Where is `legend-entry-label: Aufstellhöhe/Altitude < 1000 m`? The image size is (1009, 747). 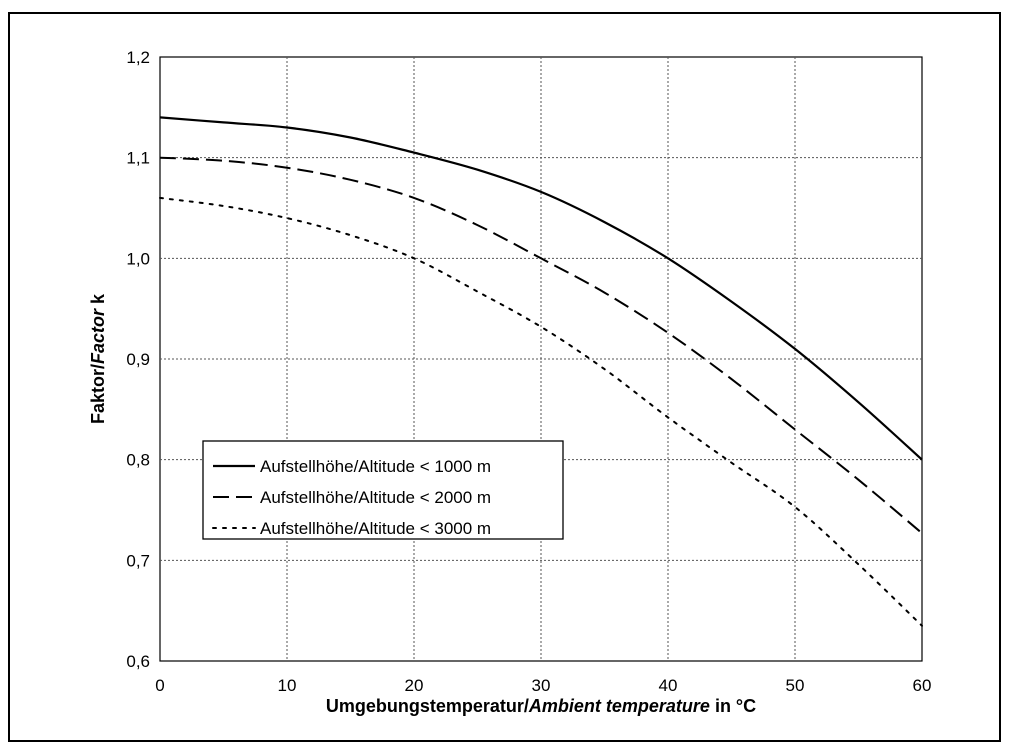 legend-entry-label: Aufstellhöhe/Altitude < 1000 m is located at coordinates (375, 466).